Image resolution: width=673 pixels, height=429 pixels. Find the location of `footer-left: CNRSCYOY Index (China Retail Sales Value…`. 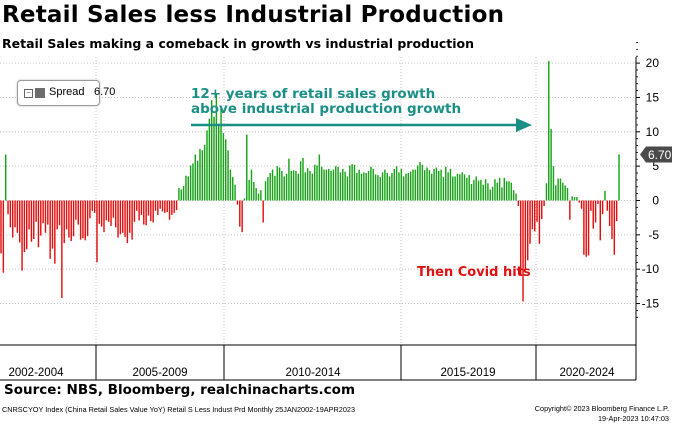

footer-left: CNRSCYOY Index (China Retail Sales Value… is located at coordinates (179, 409).